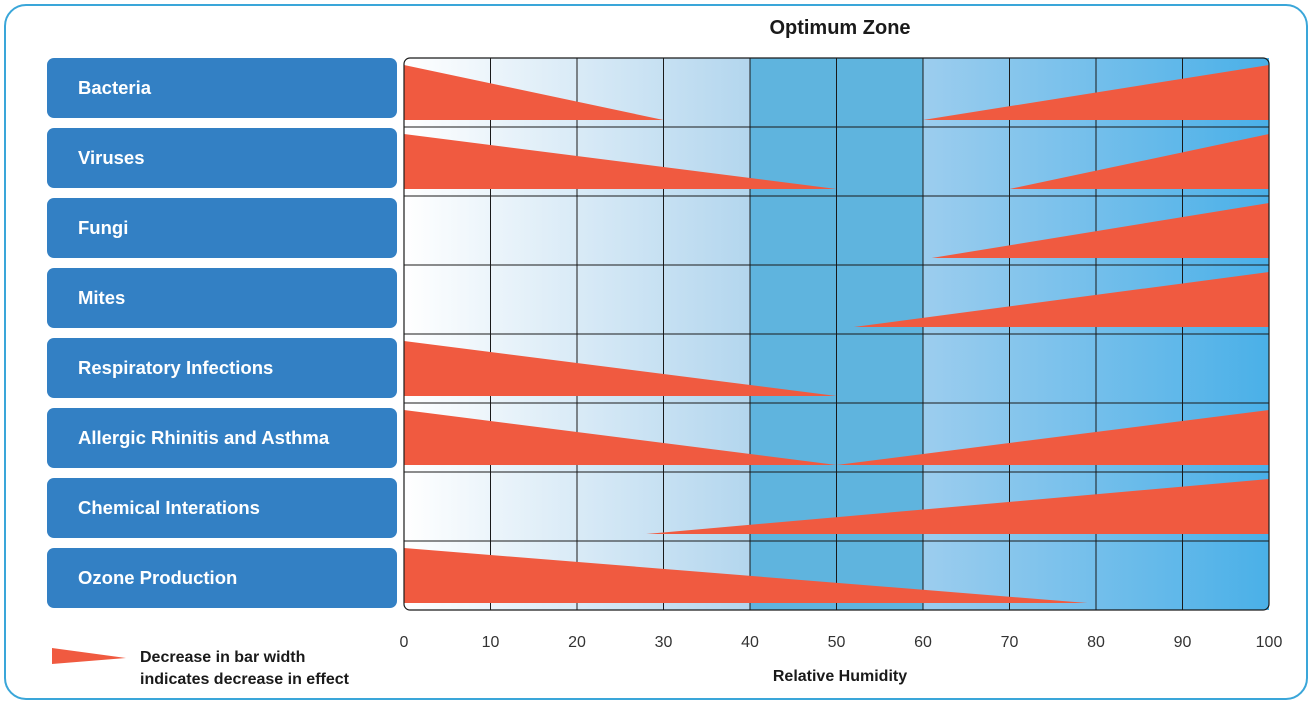 The image size is (1315, 707). I want to click on category-label: Respiratory Infections, so click(222, 368).